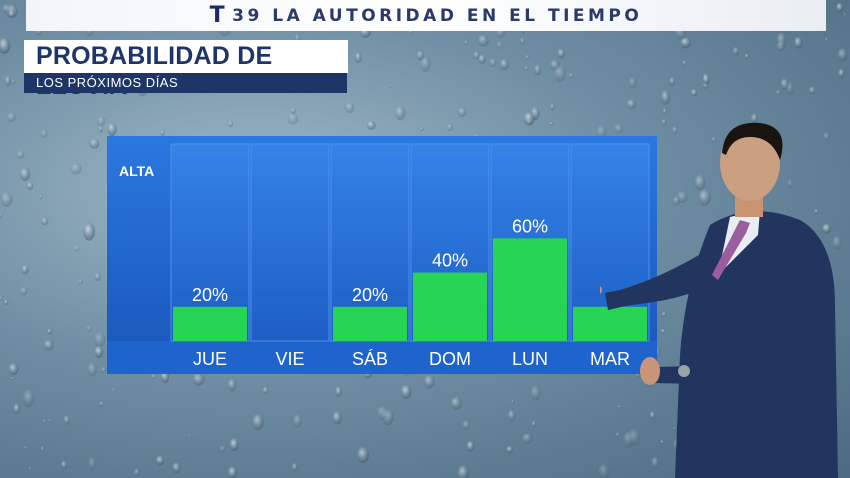 The image size is (850, 478). I want to click on chart-subtitle: LOS PRÓXIMOS DÍAS, so click(185, 83).